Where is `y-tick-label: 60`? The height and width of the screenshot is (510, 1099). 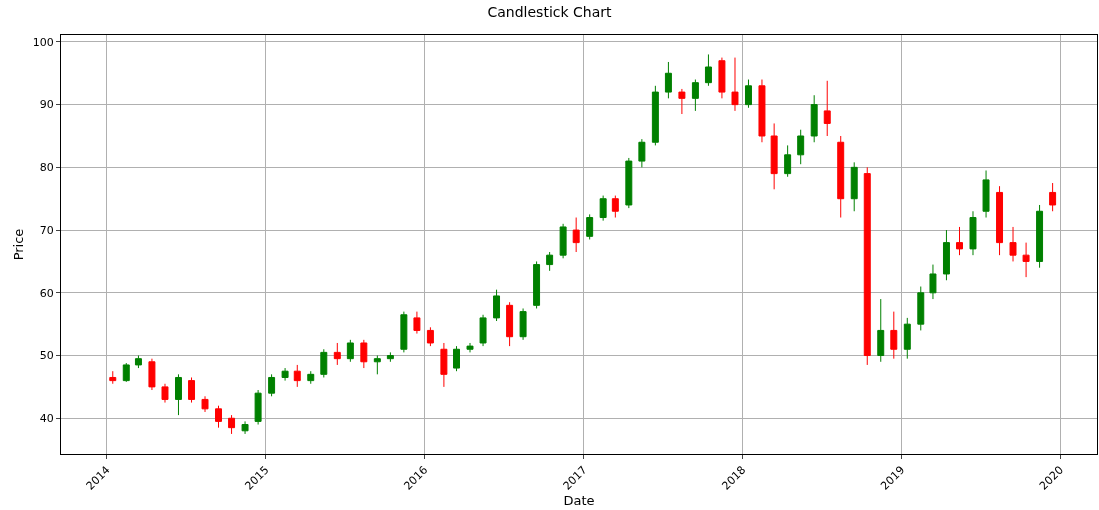 y-tick-label: 60 is located at coordinates (46, 293).